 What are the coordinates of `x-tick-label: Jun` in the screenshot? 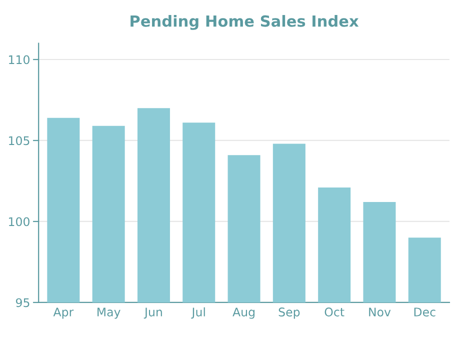 It's located at (153, 313).